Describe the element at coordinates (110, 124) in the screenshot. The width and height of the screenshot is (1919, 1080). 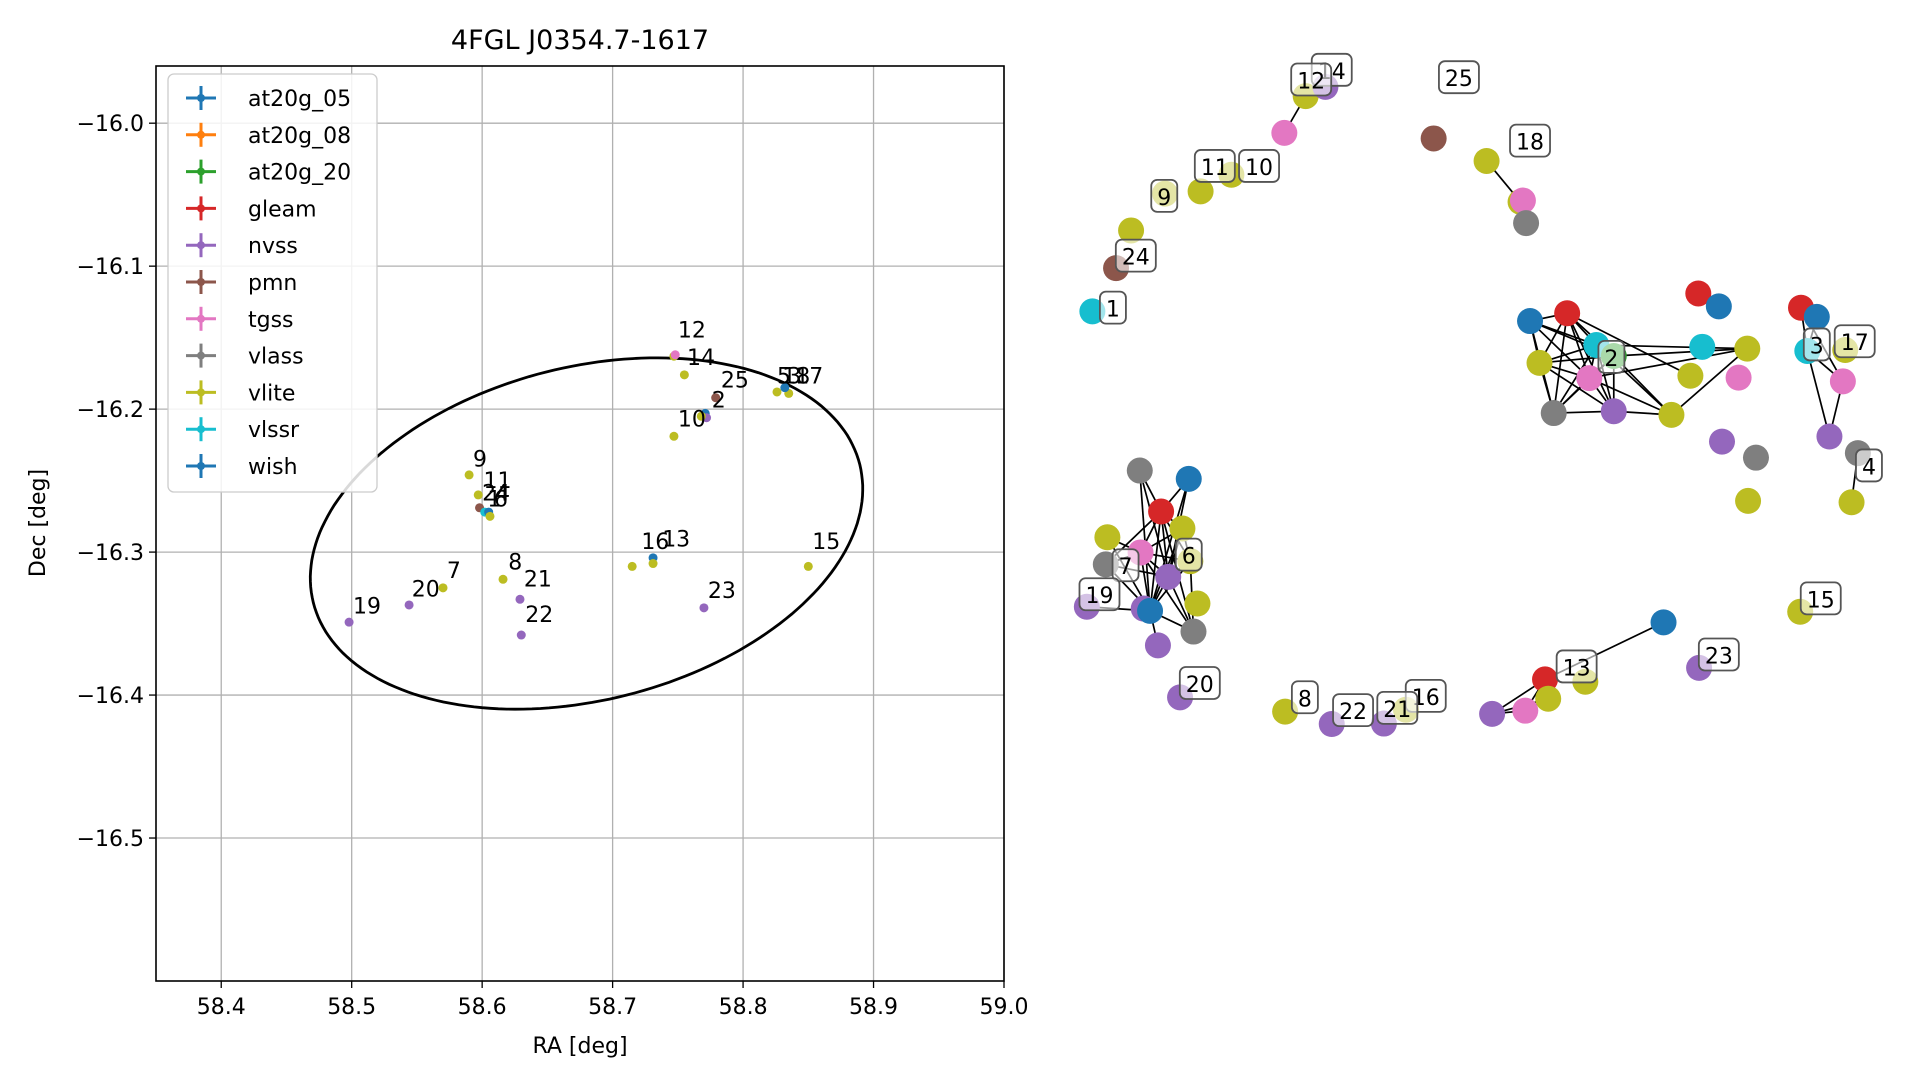
I see `y-tick-label: −16.0` at that location.